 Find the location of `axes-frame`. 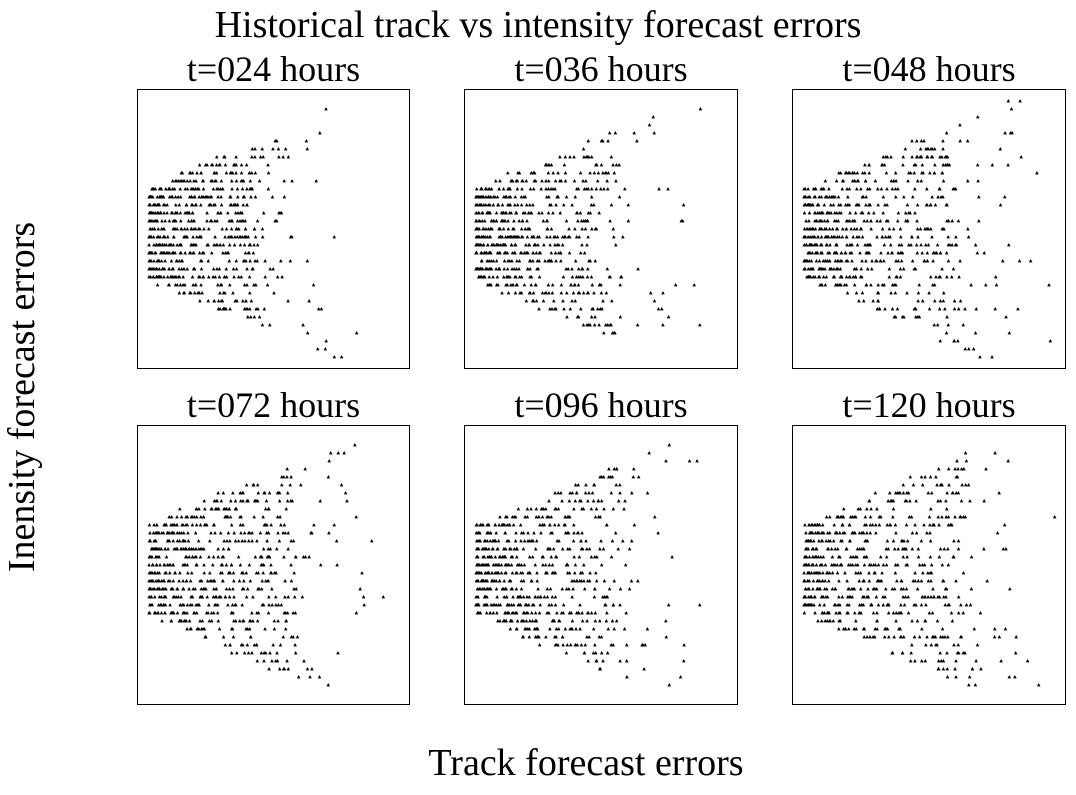

axes-frame is located at coordinates (273, 565).